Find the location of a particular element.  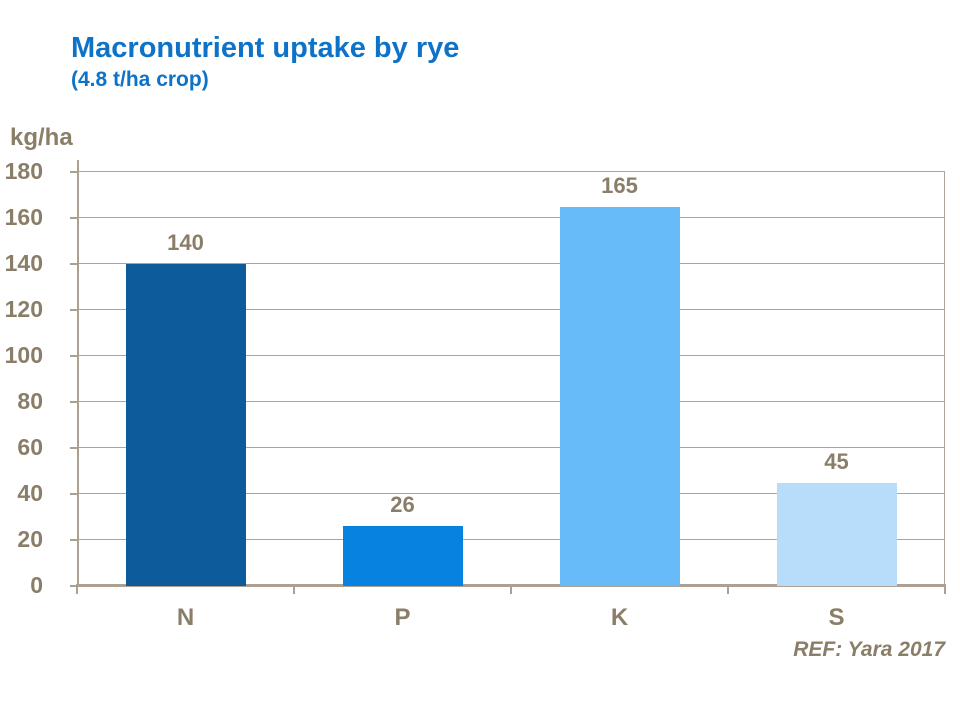

y-tick-label: 120 is located at coordinates (23, 309).